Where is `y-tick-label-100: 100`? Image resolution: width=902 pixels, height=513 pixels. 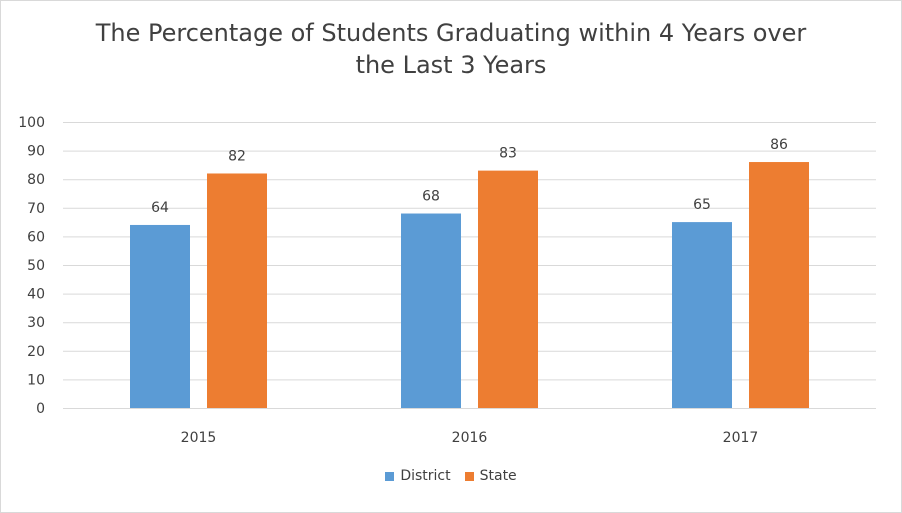 y-tick-label-100: 100 is located at coordinates (31, 123).